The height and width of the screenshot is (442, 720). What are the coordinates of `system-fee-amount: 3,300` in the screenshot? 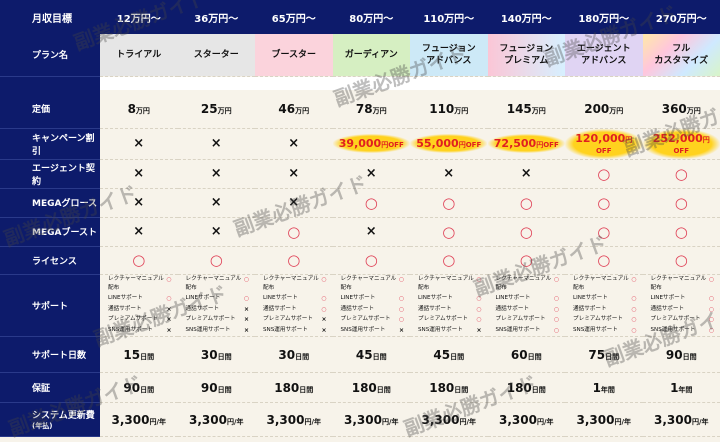 It's located at (285, 420).